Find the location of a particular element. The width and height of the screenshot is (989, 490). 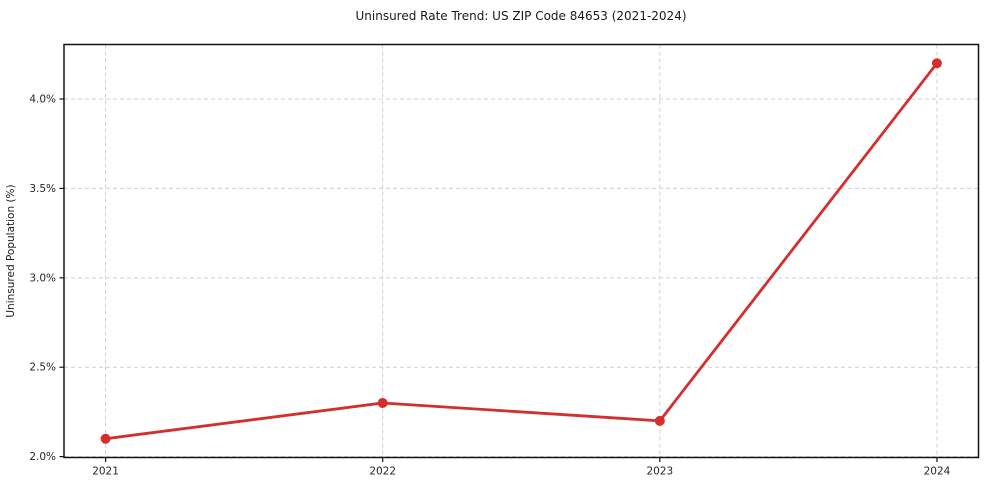

x-tick-label: 2022 is located at coordinates (382, 472).